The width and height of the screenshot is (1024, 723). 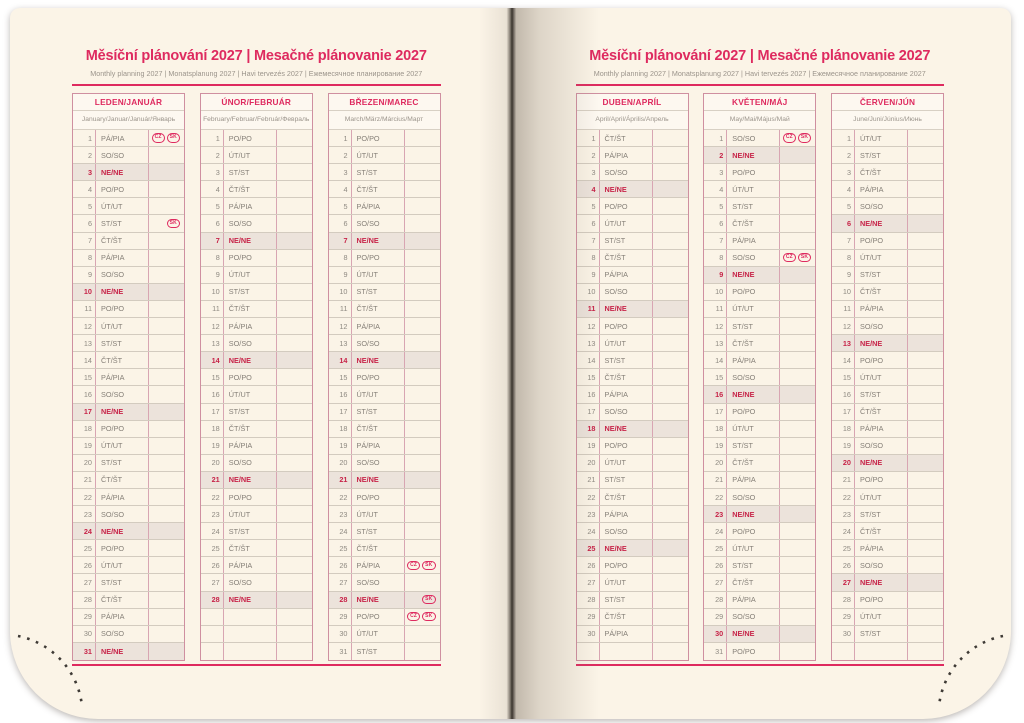 I want to click on day-row: 16 SO/SO, so click(x=128, y=395).